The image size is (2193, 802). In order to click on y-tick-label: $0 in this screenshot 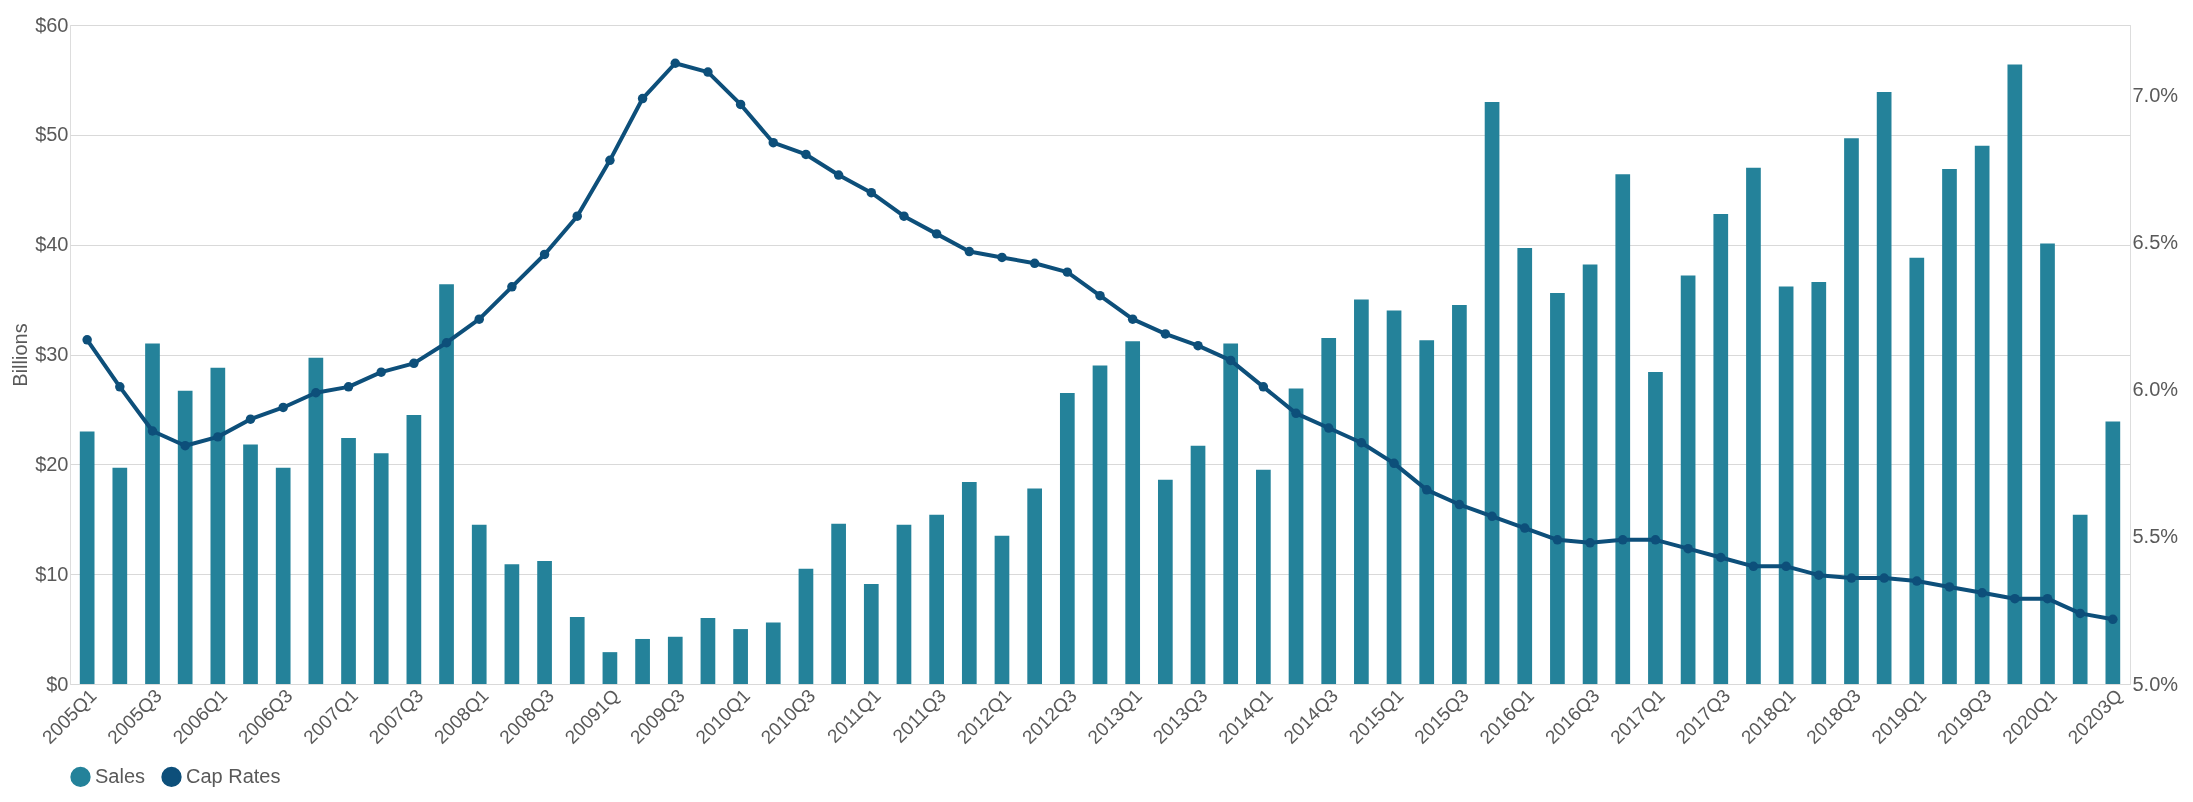, I will do `click(57, 683)`.